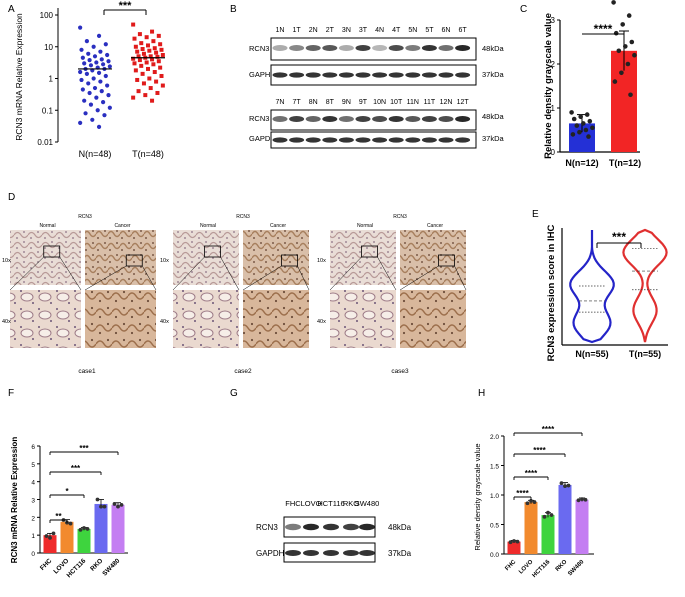  What do you see at coordinates (446, 102) in the screenshot?
I see `blot-b-lane-label: 12N` at bounding box center [446, 102].